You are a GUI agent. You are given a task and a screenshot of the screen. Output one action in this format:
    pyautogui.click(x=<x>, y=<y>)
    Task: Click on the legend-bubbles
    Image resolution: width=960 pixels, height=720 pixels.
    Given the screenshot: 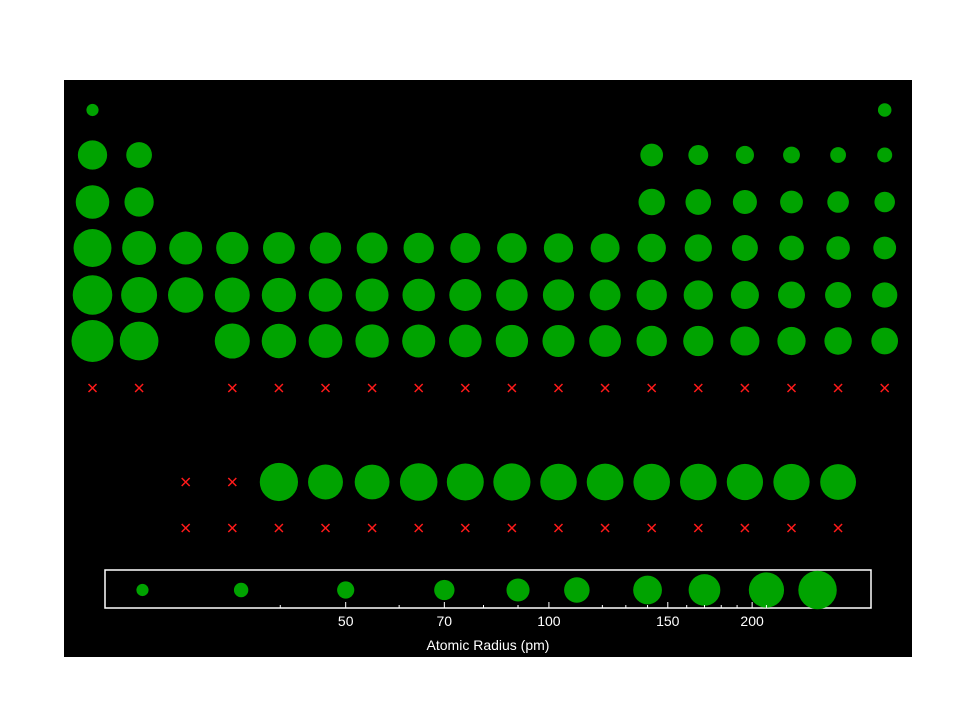 What is the action you would take?
    pyautogui.click(x=486, y=590)
    